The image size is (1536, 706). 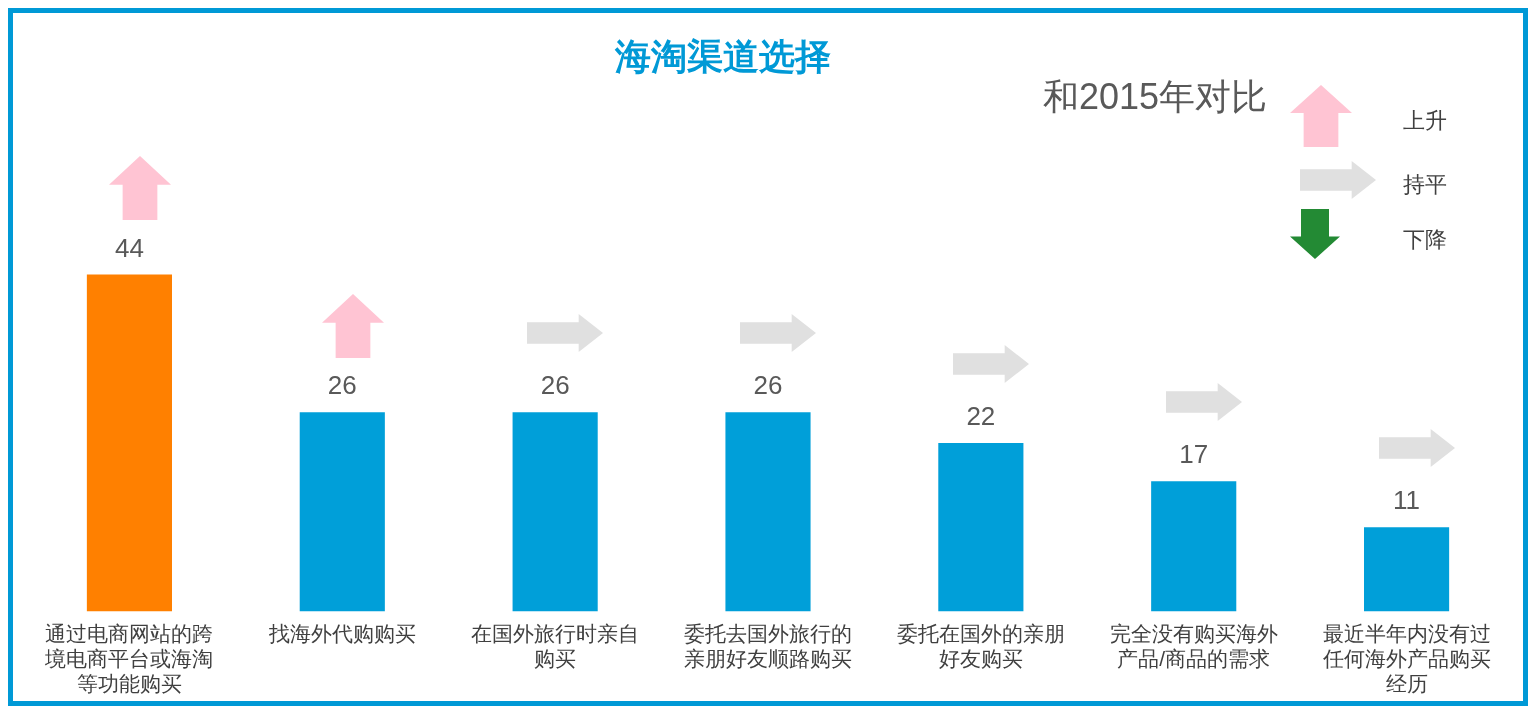 I want to click on data-label: 17, so click(x=1194, y=454).